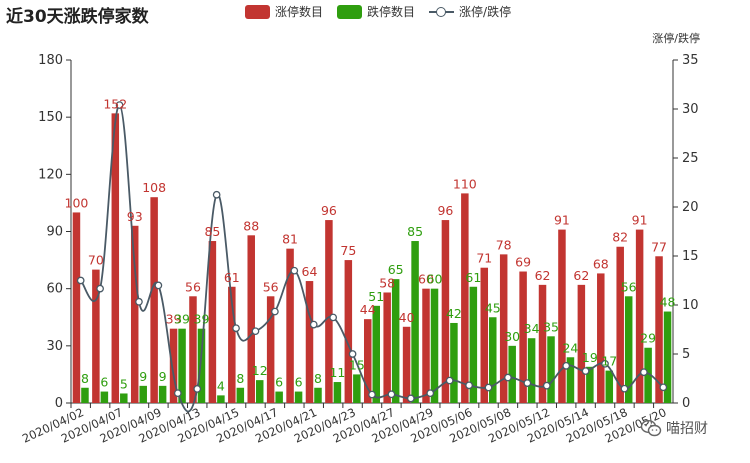 The height and width of the screenshot is (463, 750). Describe the element at coordinates (299, 12) in the screenshot. I see `legend-label-limit-up: 涨停数目` at that location.